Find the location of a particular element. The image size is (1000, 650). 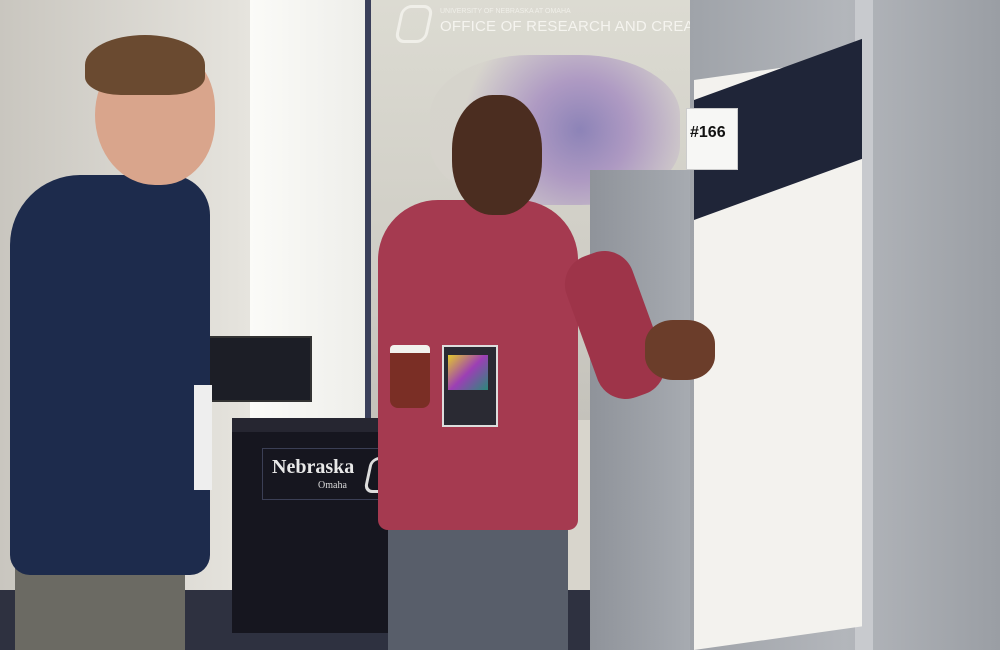

display-panel-left is located at coordinates (642, 410).